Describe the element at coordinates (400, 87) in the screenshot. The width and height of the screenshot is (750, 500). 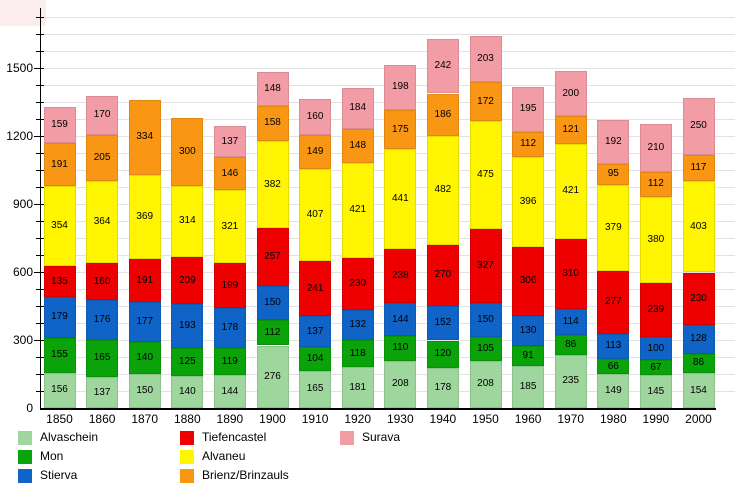
I see `bar-segment-value: 198` at that location.